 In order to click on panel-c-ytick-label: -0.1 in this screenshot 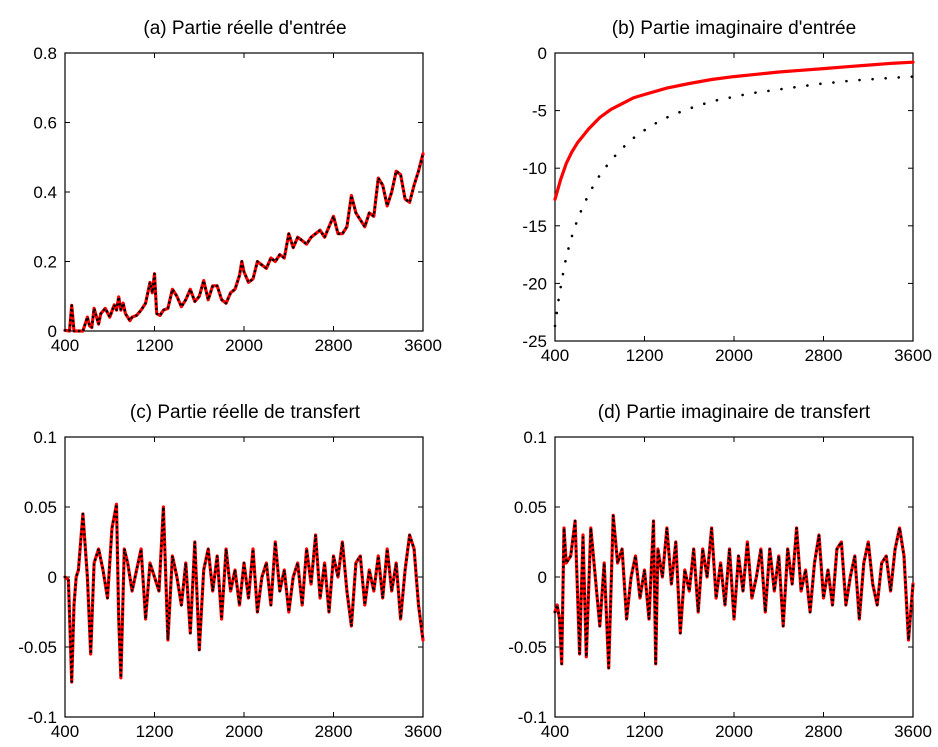, I will do `click(42, 717)`.